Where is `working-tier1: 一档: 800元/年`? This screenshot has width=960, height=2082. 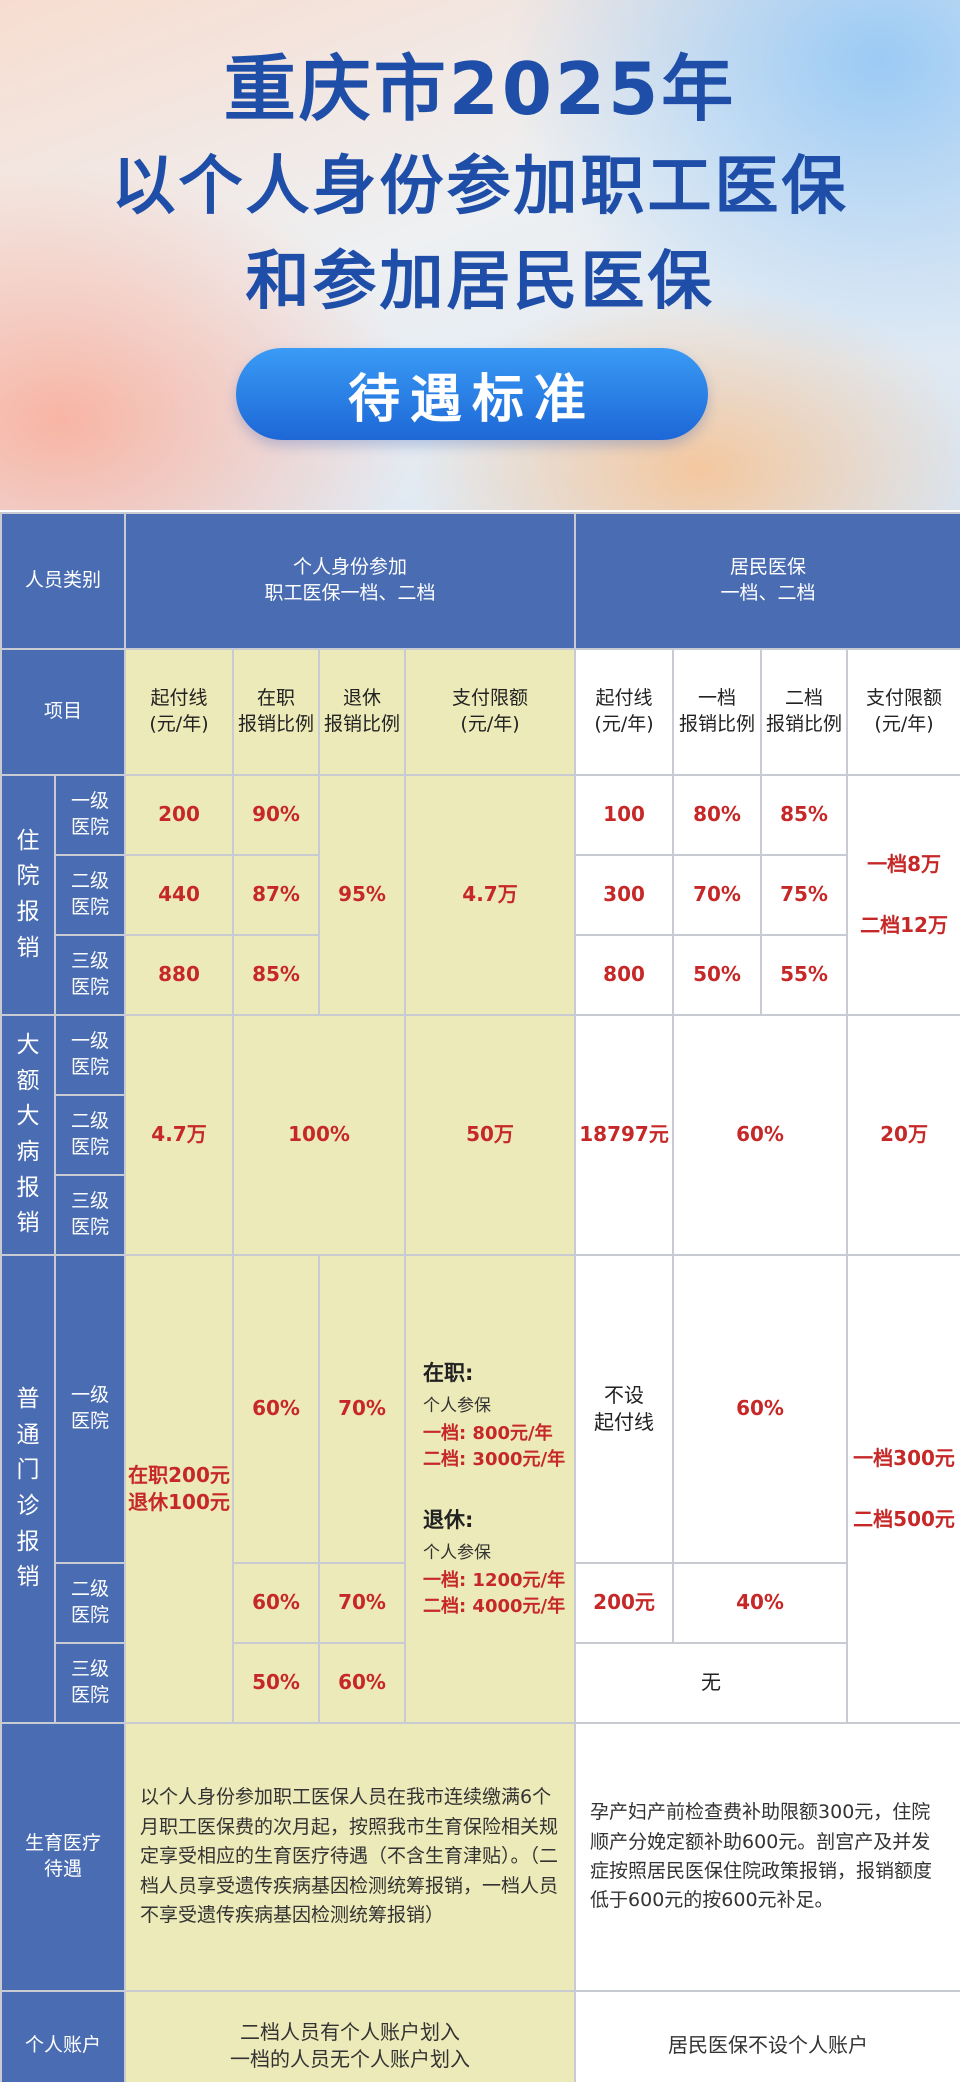
working-tier1: 一档: 800元/年 is located at coordinates (487, 1433).